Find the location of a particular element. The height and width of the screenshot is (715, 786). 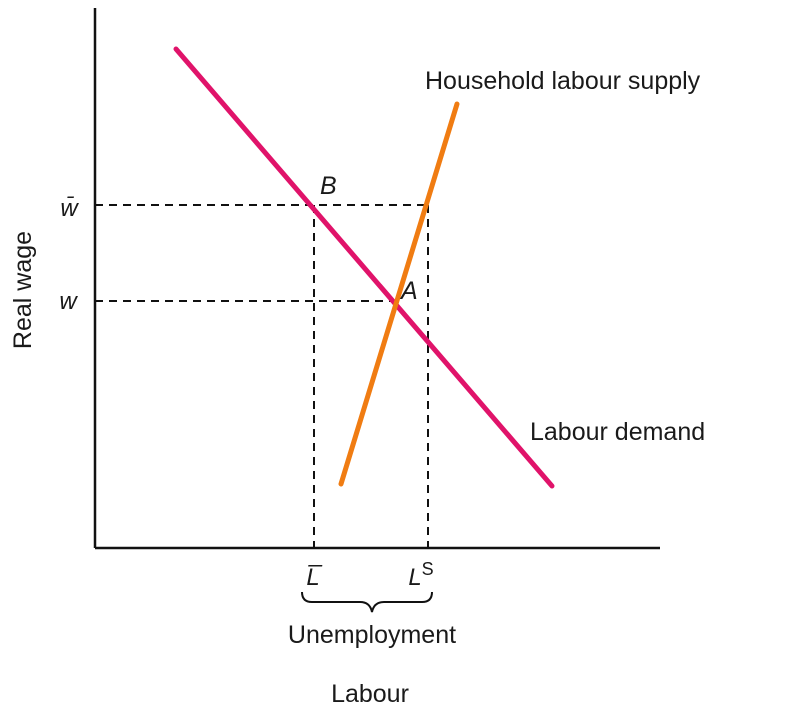

household-labour-supply-curve is located at coordinates (399, 294).